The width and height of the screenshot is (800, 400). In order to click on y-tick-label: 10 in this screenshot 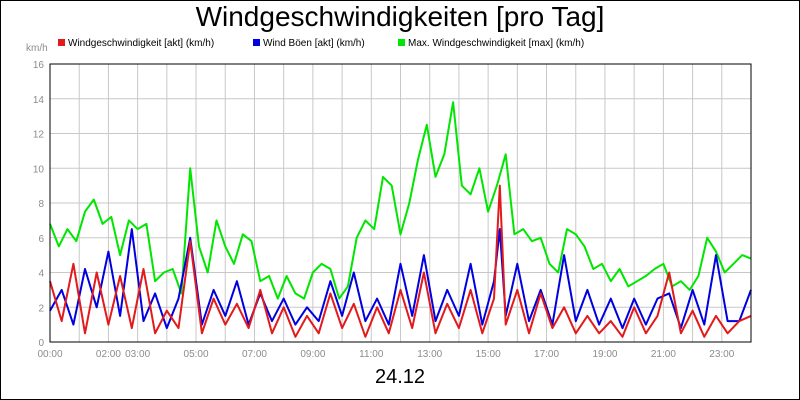, I will do `click(39, 169)`.